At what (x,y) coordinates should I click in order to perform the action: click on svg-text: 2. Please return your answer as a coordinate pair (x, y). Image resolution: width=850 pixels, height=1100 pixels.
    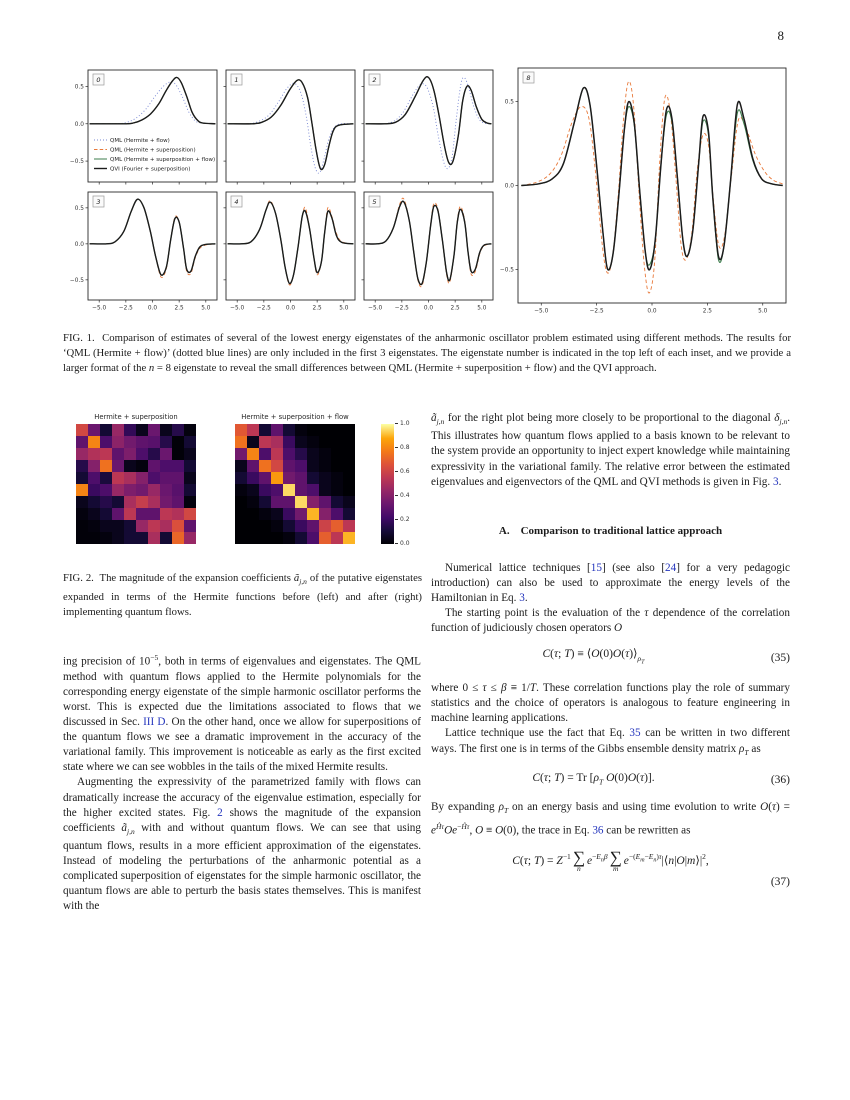
    Looking at the image, I should click on (374, 80).